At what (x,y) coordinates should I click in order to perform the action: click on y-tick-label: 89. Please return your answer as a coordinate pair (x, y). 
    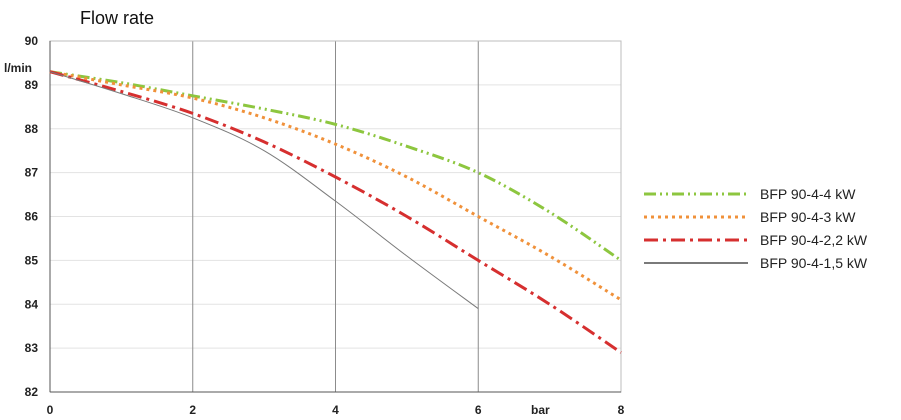
    Looking at the image, I should click on (32, 85).